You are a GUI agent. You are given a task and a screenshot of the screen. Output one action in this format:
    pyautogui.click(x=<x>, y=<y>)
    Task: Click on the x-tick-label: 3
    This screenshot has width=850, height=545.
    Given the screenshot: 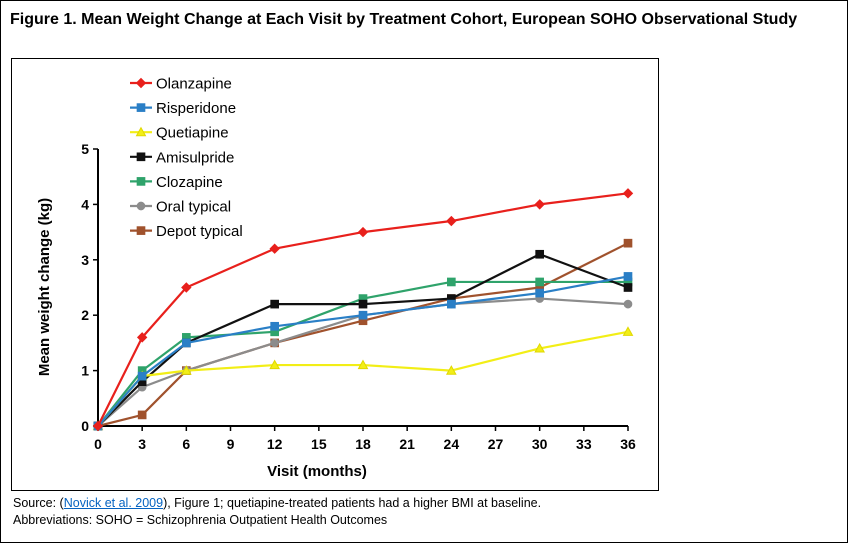 What is the action you would take?
    pyautogui.click(x=142, y=444)
    